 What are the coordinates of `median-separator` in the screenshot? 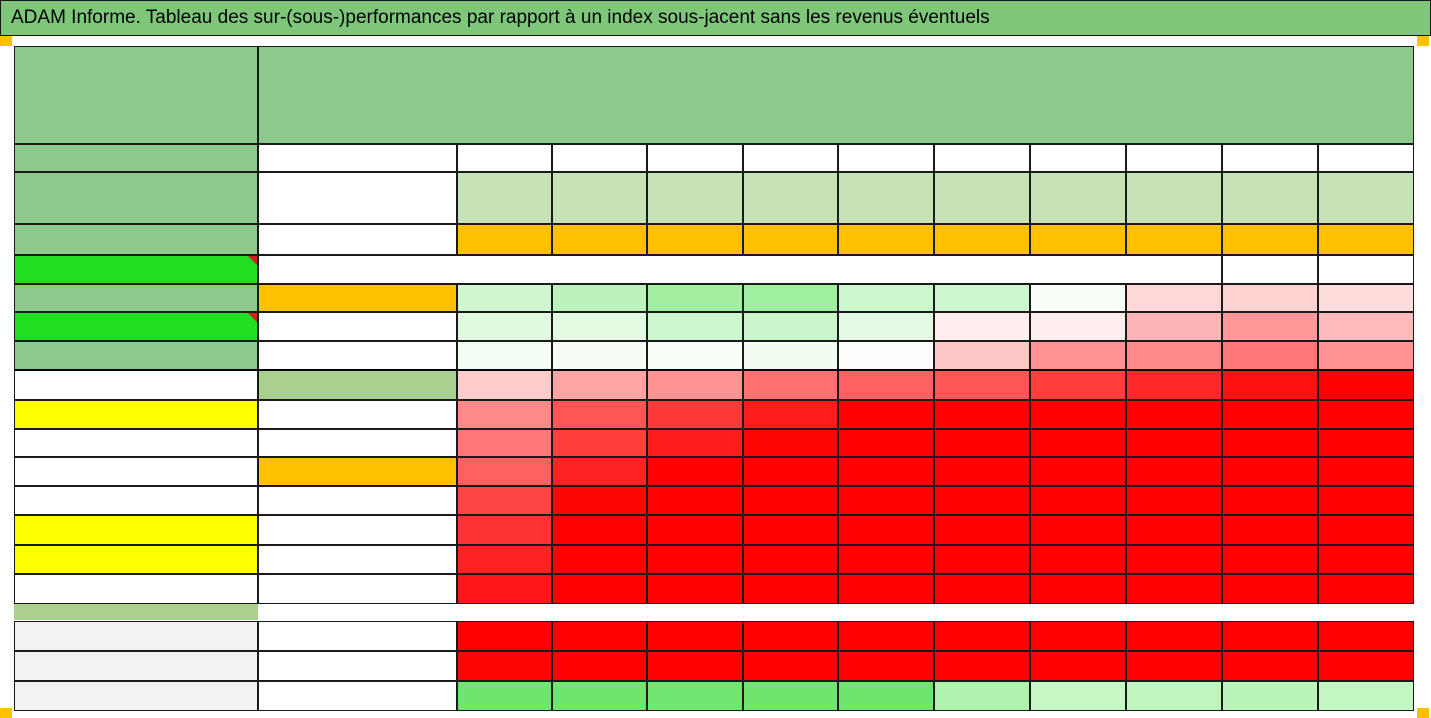 It's located at (714, 370).